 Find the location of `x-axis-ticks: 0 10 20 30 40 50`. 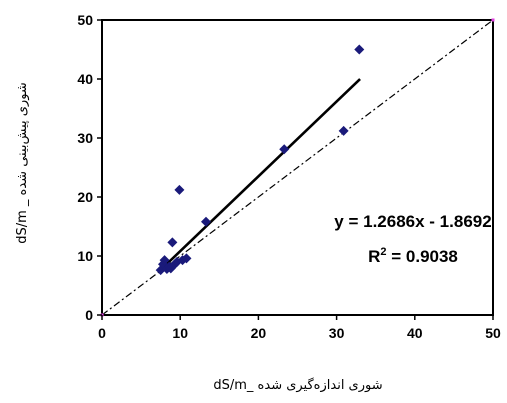

x-axis-ticks: 0 10 20 30 40 50 is located at coordinates (299, 328).